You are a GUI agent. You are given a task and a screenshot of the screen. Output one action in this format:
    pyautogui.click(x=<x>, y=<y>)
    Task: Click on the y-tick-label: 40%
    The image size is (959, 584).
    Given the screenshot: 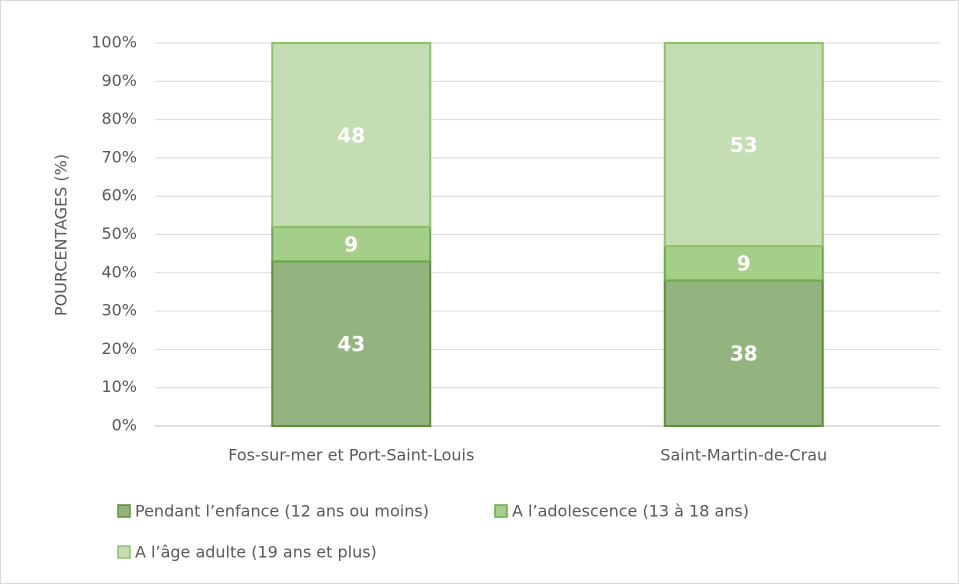 What is the action you would take?
    pyautogui.click(x=119, y=271)
    